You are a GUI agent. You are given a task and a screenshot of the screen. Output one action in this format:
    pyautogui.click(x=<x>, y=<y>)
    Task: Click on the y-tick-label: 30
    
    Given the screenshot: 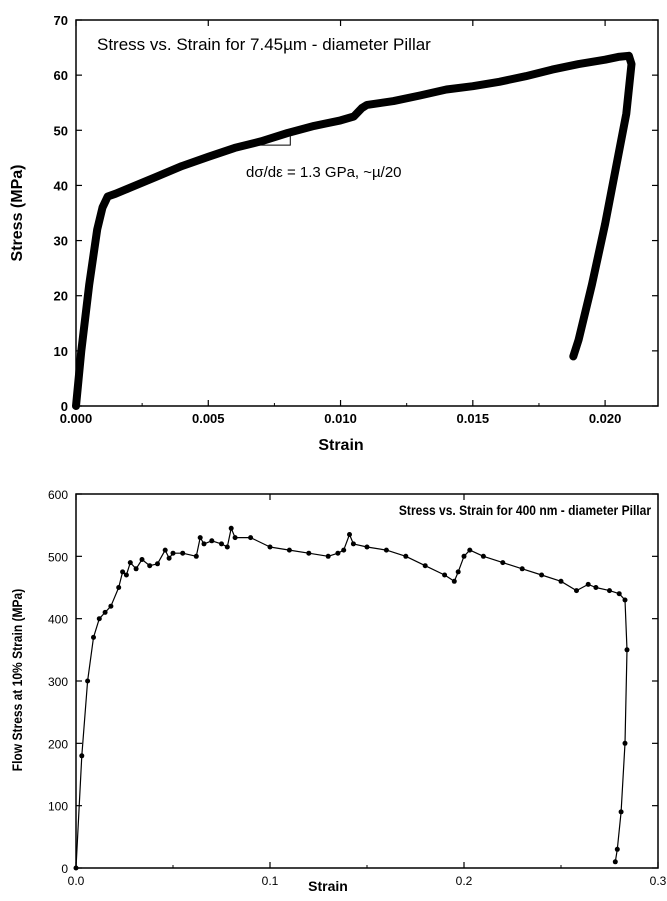 What is the action you would take?
    pyautogui.click(x=61, y=241)
    